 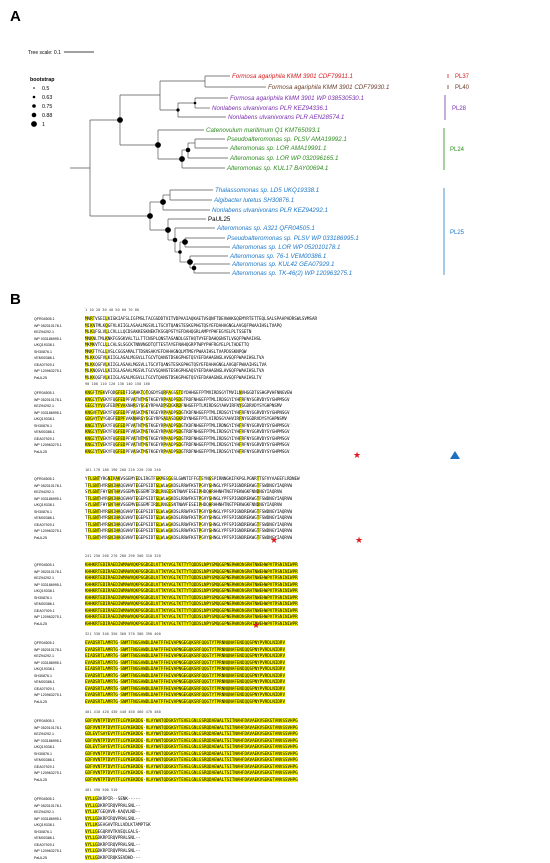 I want to click on tree-leaf-label: Thalassomonas sp. LD5 UKQ19338.1, so click(x=267, y=190).